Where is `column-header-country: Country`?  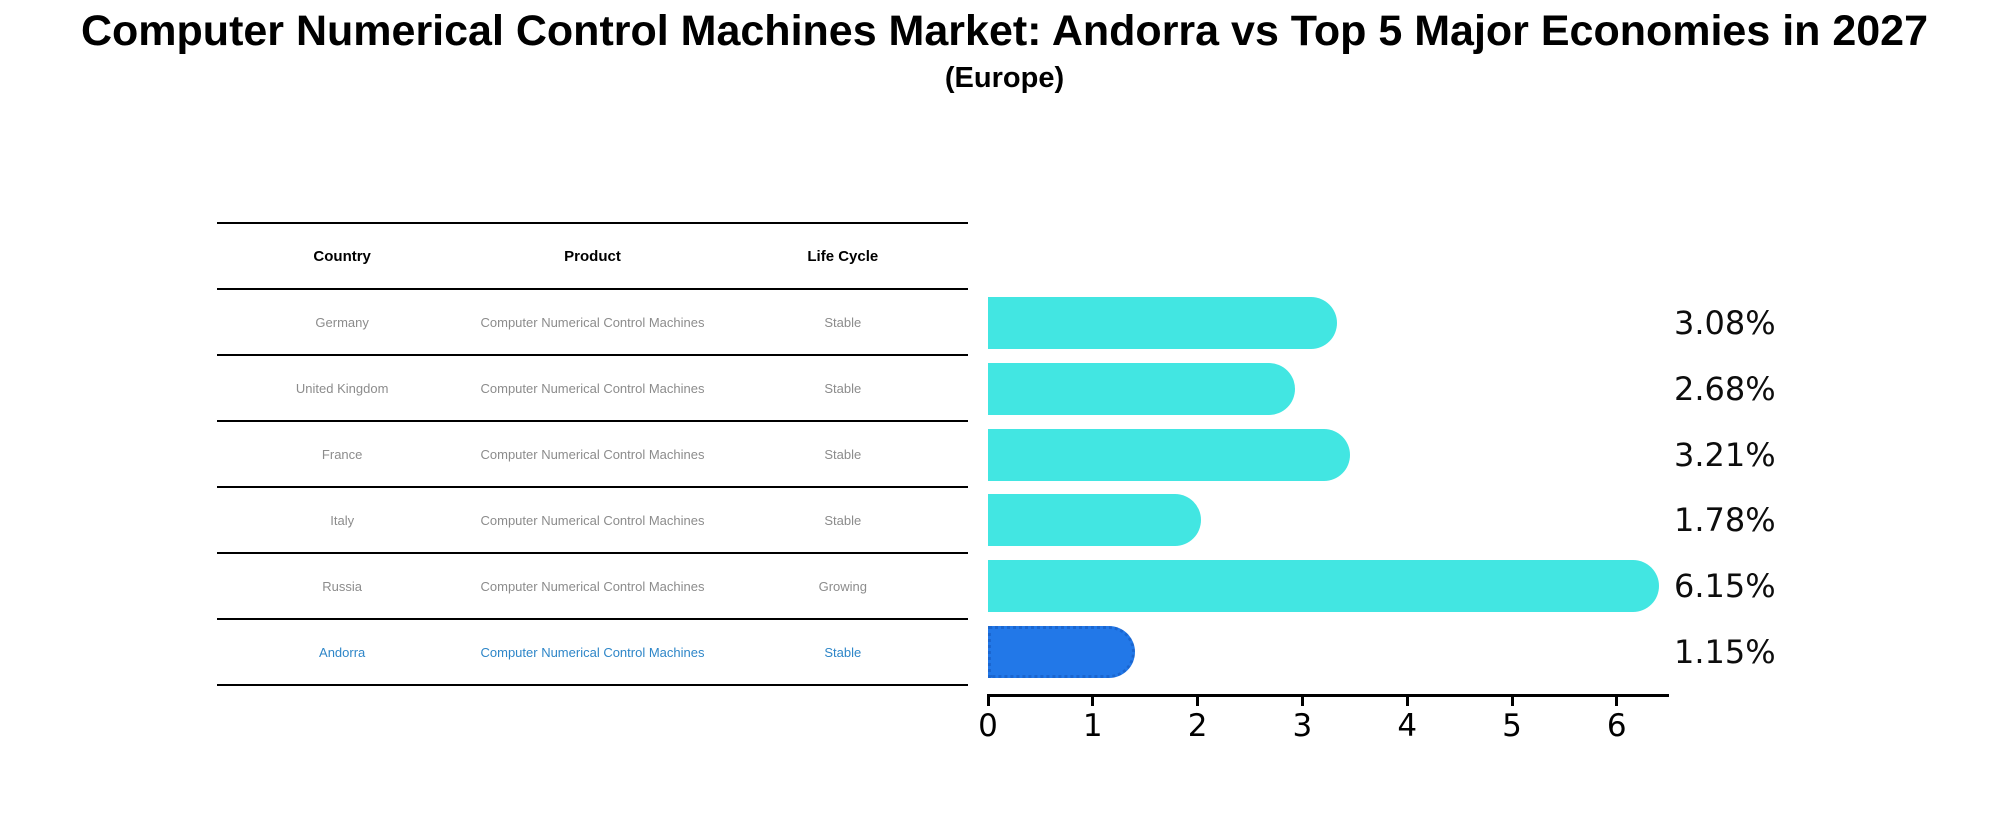 column-header-country: Country is located at coordinates (342, 256).